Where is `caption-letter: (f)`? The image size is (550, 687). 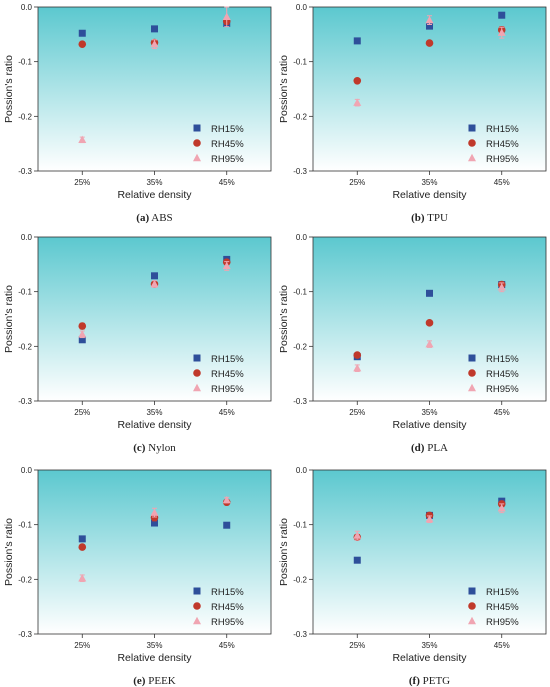 caption-letter: (f) is located at coordinates (414, 681).